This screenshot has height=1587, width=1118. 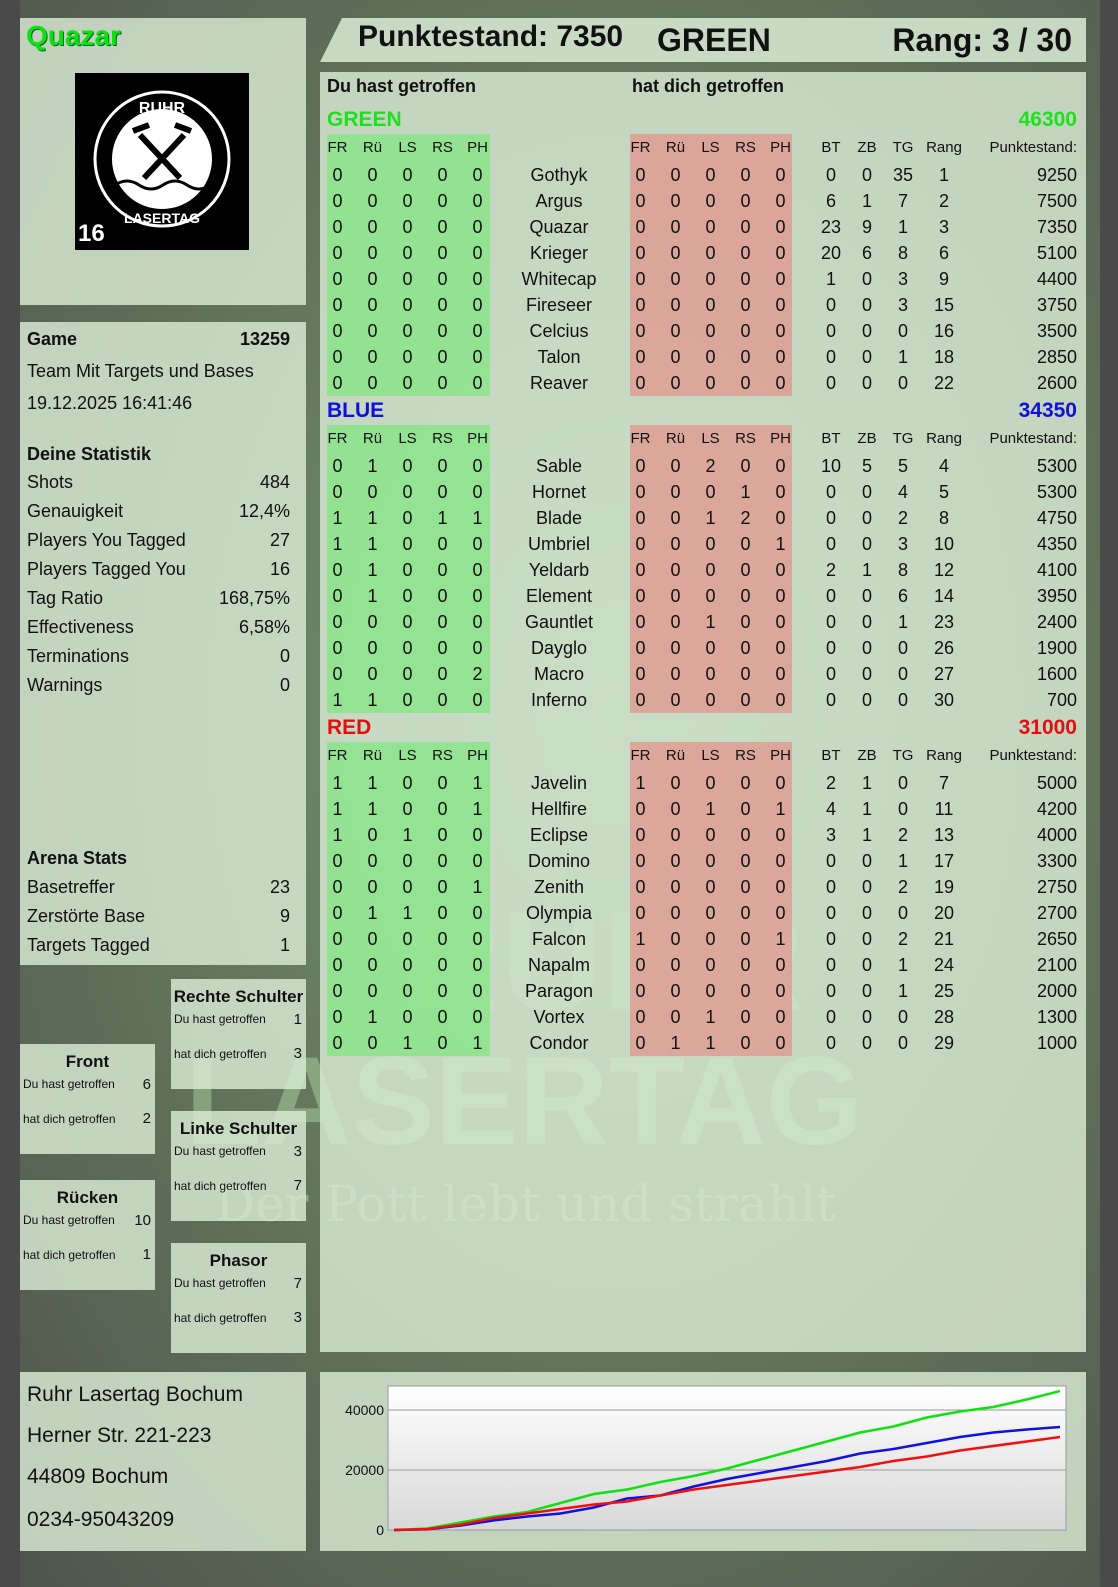 What do you see at coordinates (146, 1118) in the screenshot?
I see `zone-got-value: 2` at bounding box center [146, 1118].